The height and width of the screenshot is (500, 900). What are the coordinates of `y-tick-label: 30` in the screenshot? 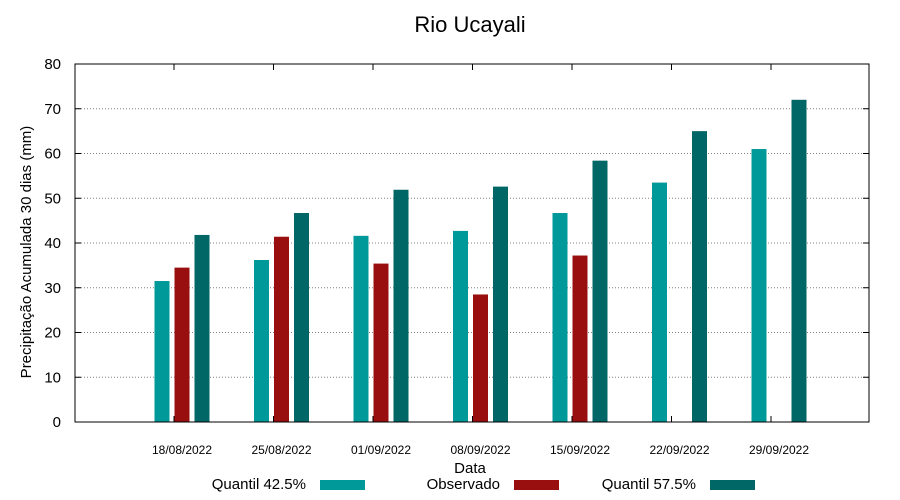 It's located at (52, 288).